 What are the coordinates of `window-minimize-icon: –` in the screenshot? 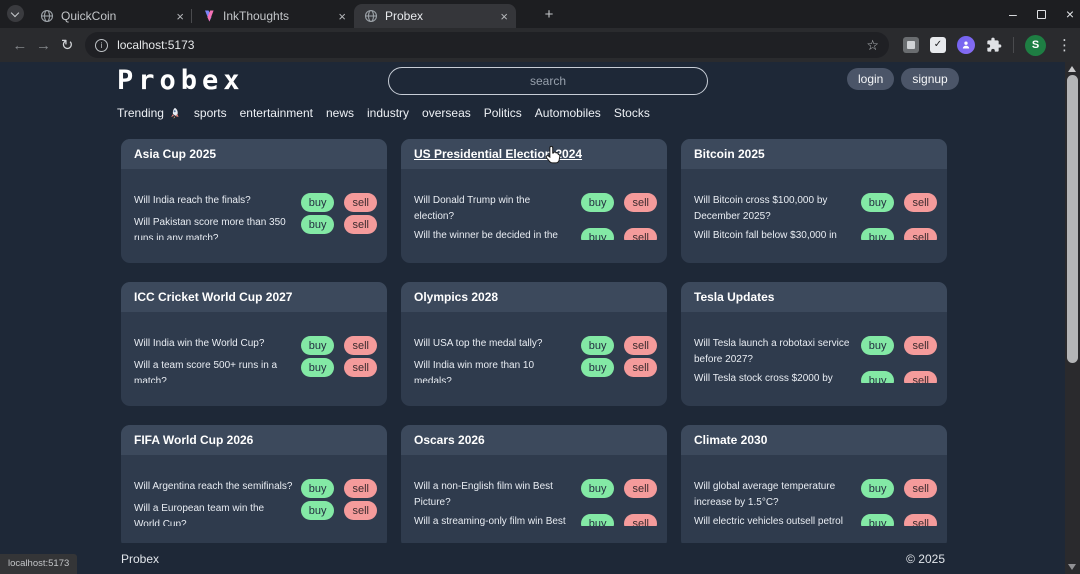 It's located at (1013, 14).